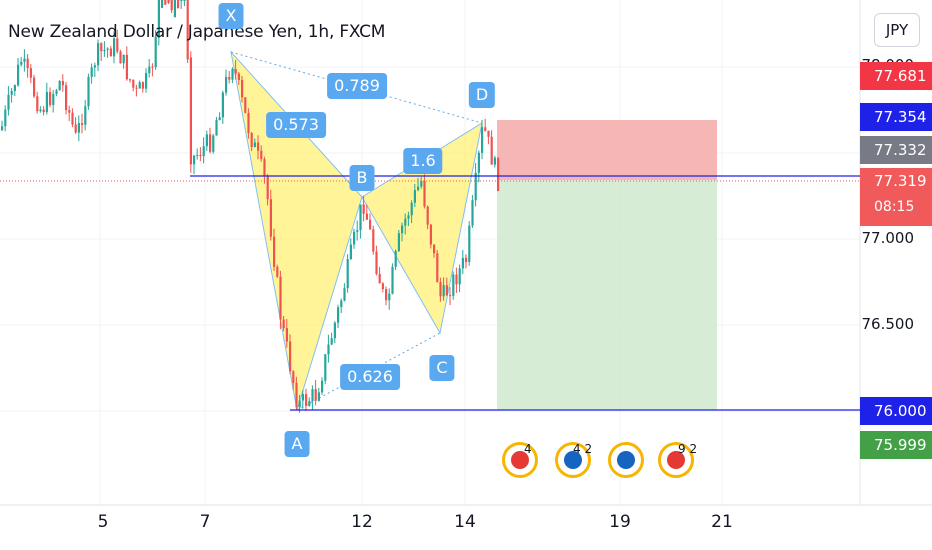 This screenshot has width=932, height=550. Describe the element at coordinates (688, 449) in the screenshot. I see `event-count: 9 2` at that location.